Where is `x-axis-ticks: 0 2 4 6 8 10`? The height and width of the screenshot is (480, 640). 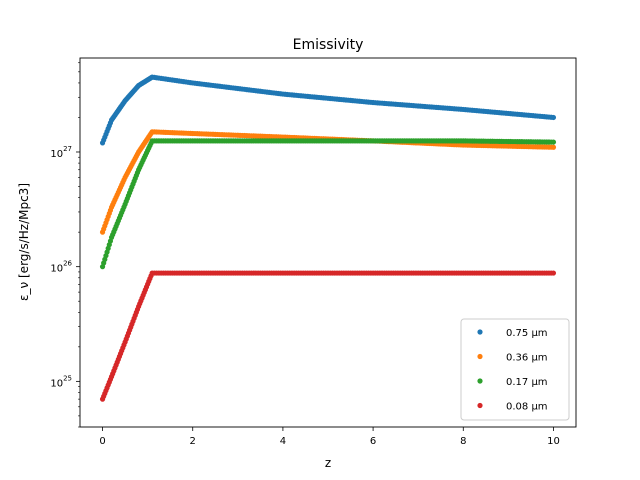
x-axis-ticks: 0 2 4 6 8 10 is located at coordinates (329, 437).